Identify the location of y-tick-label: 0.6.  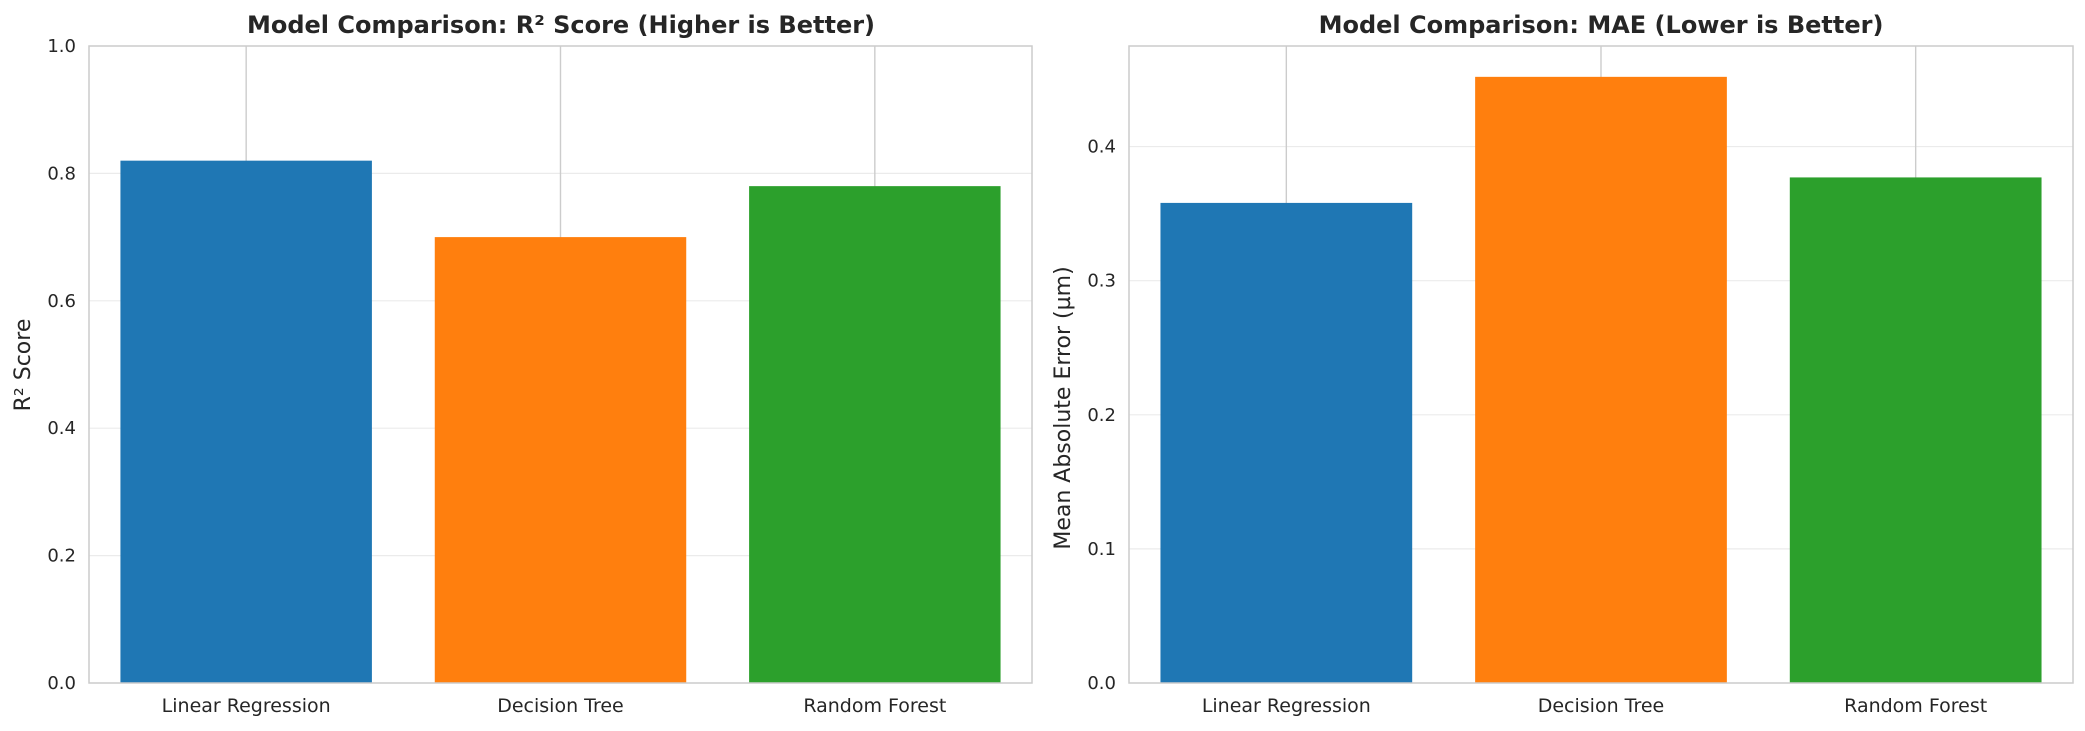
(61, 301).